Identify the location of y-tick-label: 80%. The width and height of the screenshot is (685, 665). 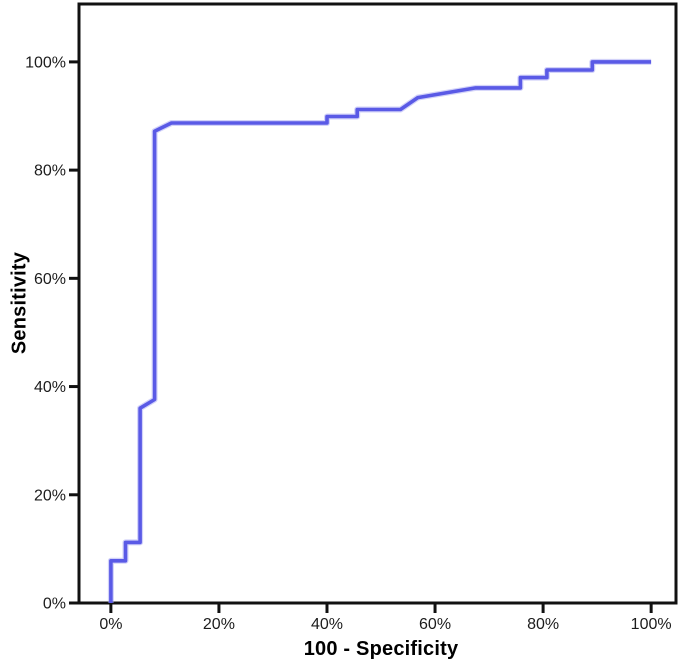
(50, 171).